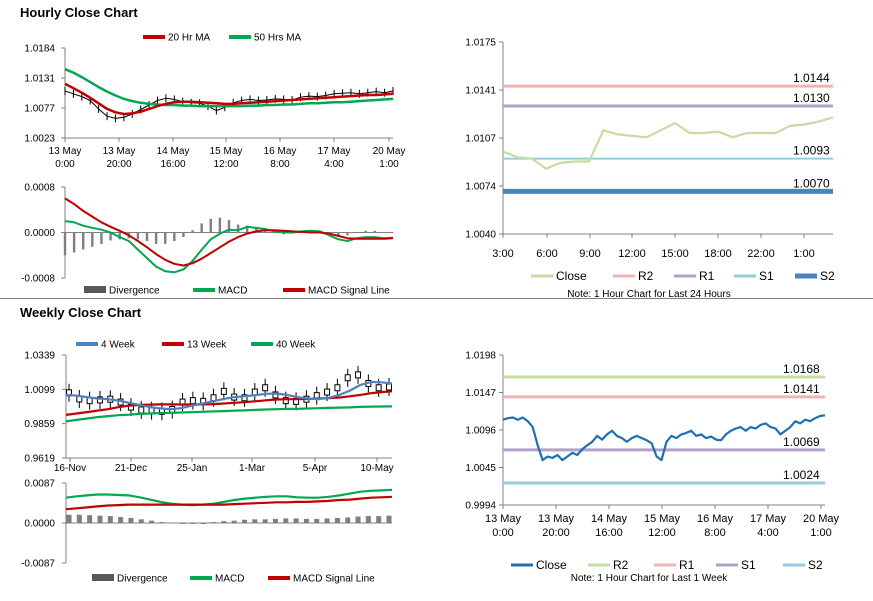 The image size is (873, 601). I want to click on hourly-pivot-x-tick-label: 6:00, so click(546, 254).